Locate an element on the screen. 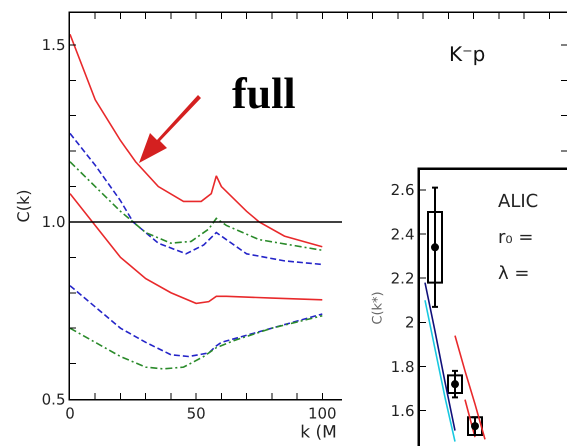 Image resolution: width=567 pixels, height=446 pixels. point is located at coordinates (435, 247).